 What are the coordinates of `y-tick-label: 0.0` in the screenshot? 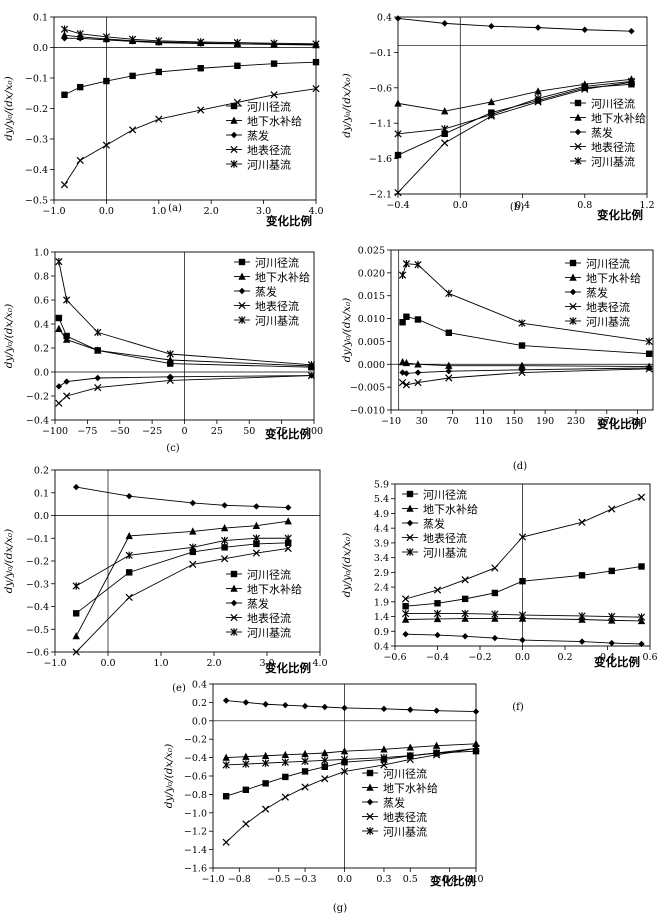 It's located at (41, 373).